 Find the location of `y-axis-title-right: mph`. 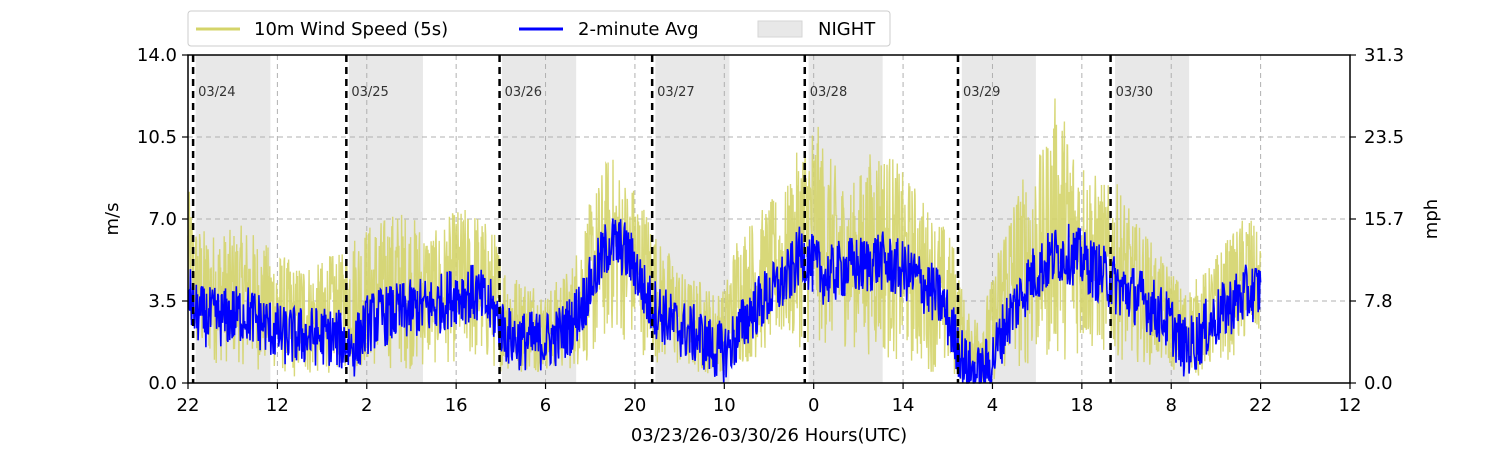

y-axis-title-right: mph is located at coordinates (1431, 219).